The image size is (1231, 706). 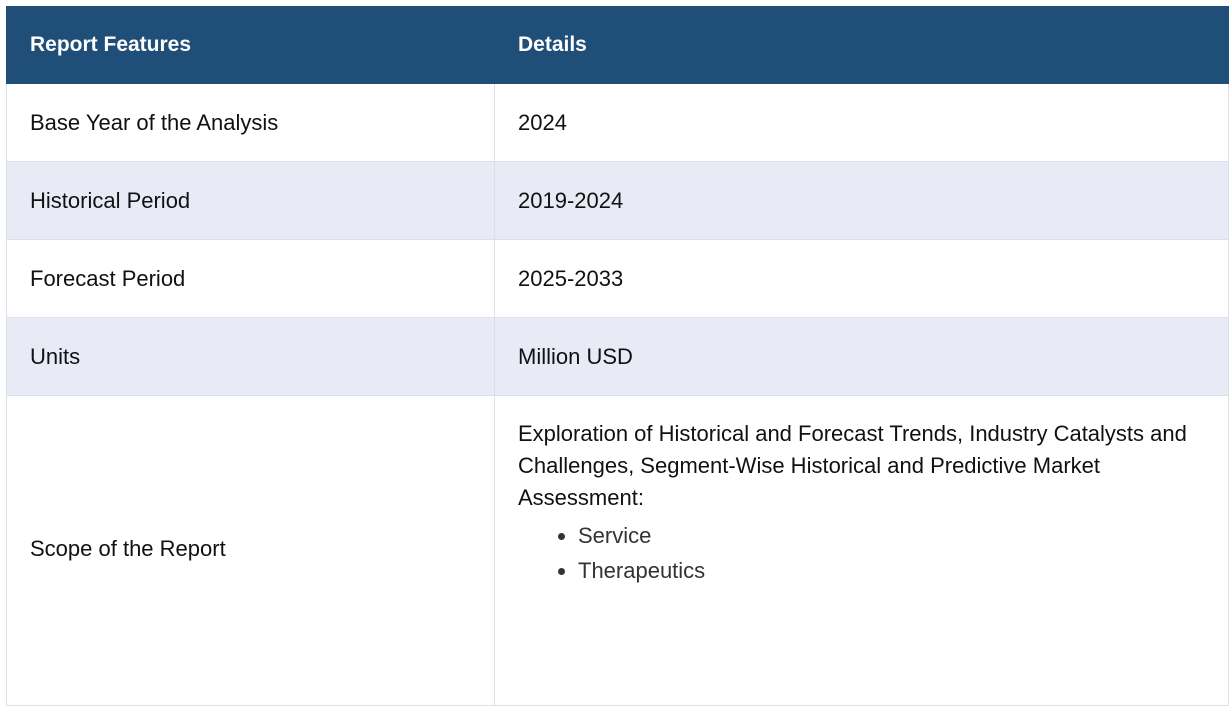 What do you see at coordinates (861, 200) in the screenshot?
I see `detail-cell: 2019-2024` at bounding box center [861, 200].